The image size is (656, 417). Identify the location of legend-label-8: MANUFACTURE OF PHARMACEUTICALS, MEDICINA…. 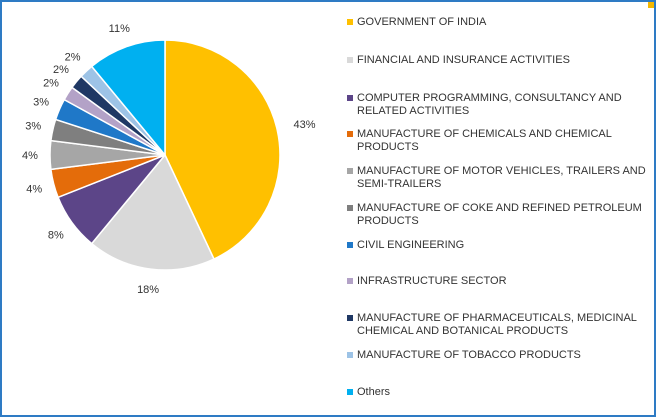
(497, 324).